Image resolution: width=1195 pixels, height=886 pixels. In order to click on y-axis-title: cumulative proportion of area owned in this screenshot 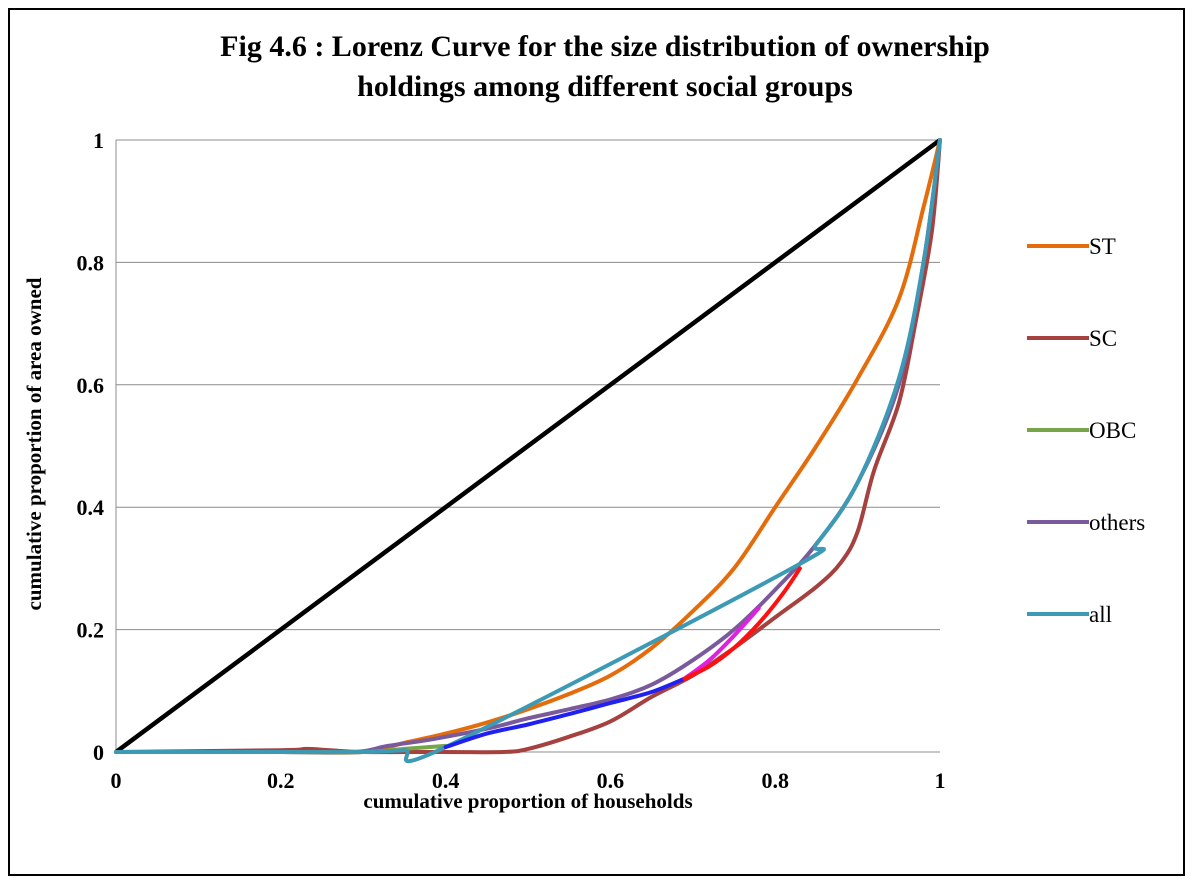, I will do `click(34, 443)`.